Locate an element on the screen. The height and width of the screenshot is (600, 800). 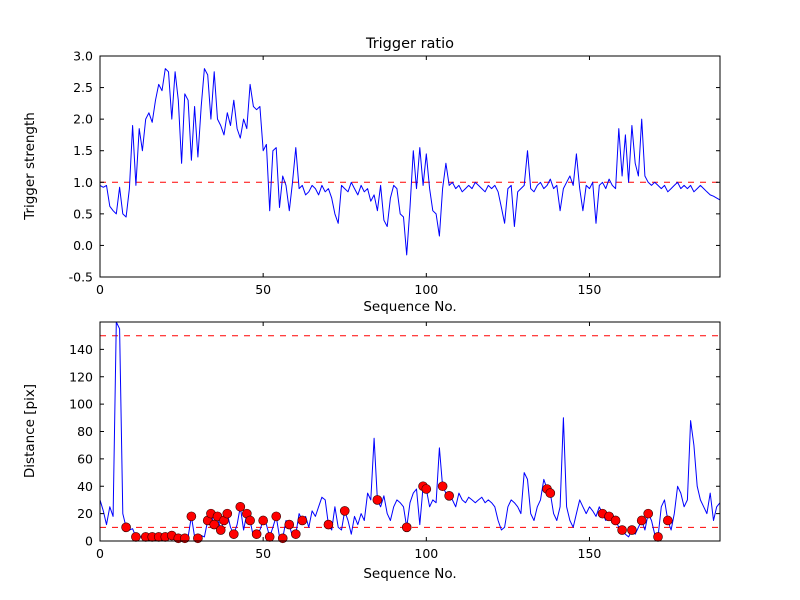
bottom-y-axis-label: Distance [pix] is located at coordinates (30, 431).